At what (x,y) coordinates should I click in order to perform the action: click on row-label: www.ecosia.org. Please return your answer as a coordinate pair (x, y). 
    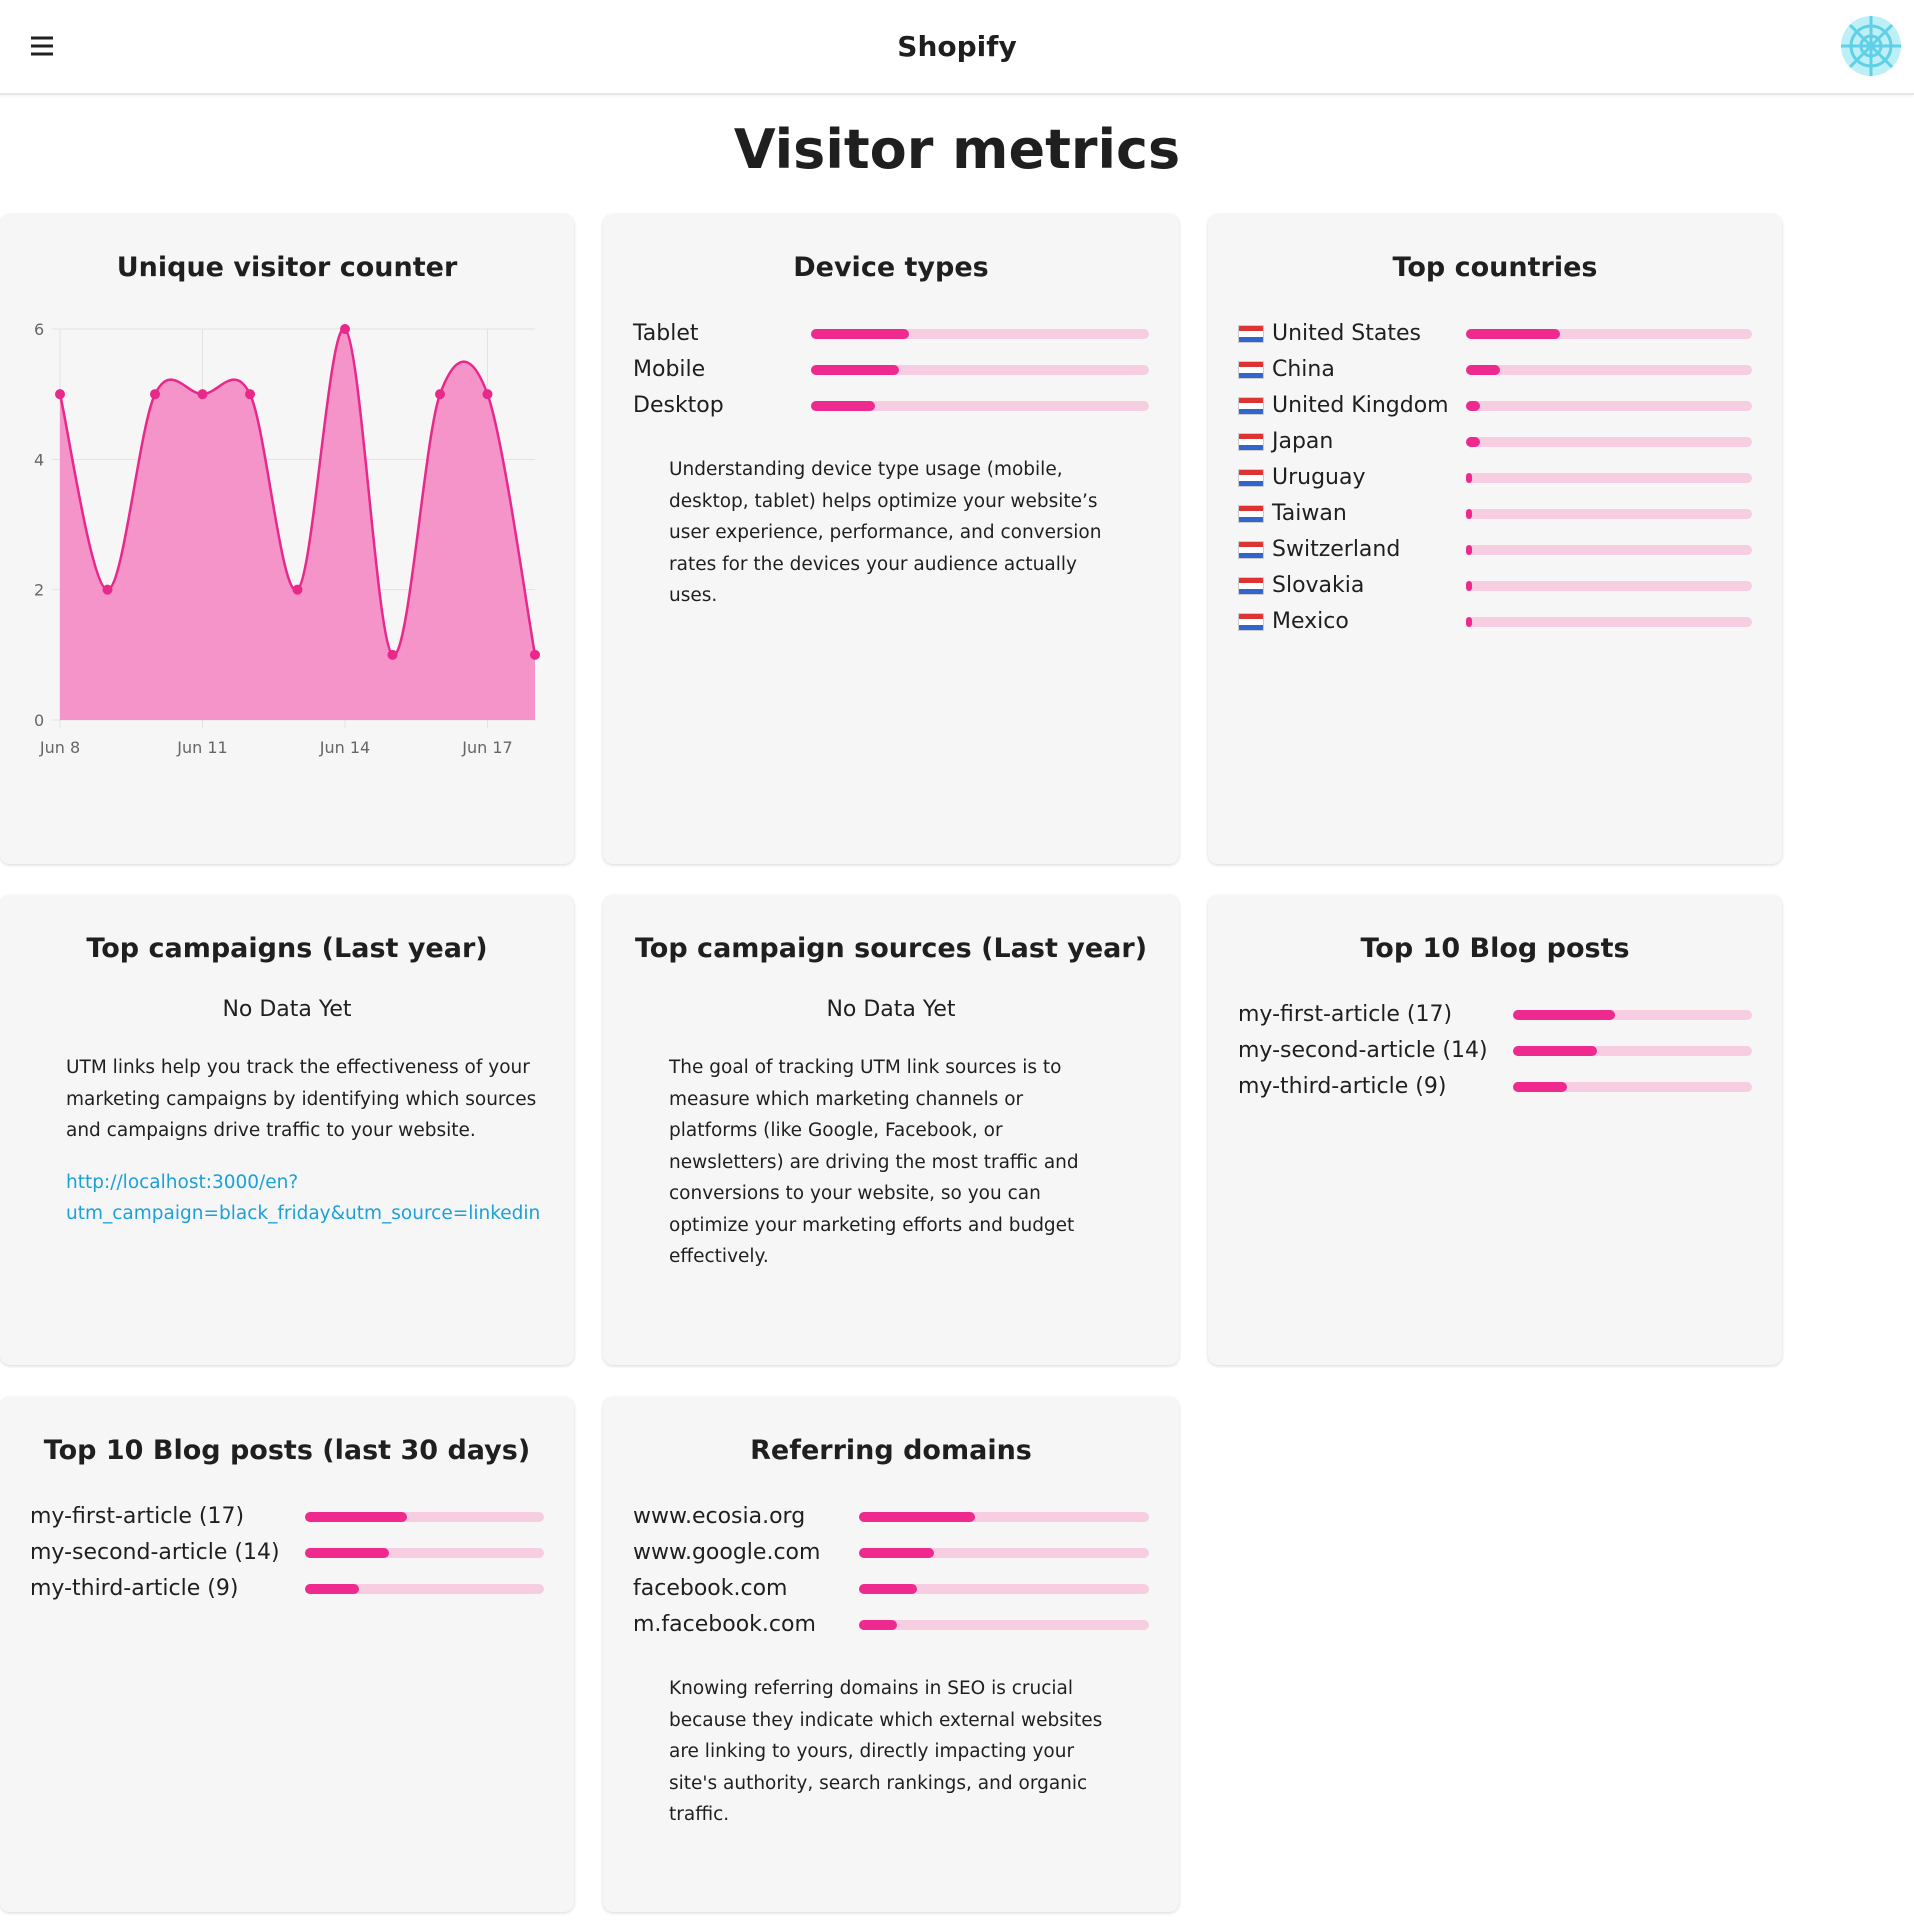
    Looking at the image, I should click on (746, 1517).